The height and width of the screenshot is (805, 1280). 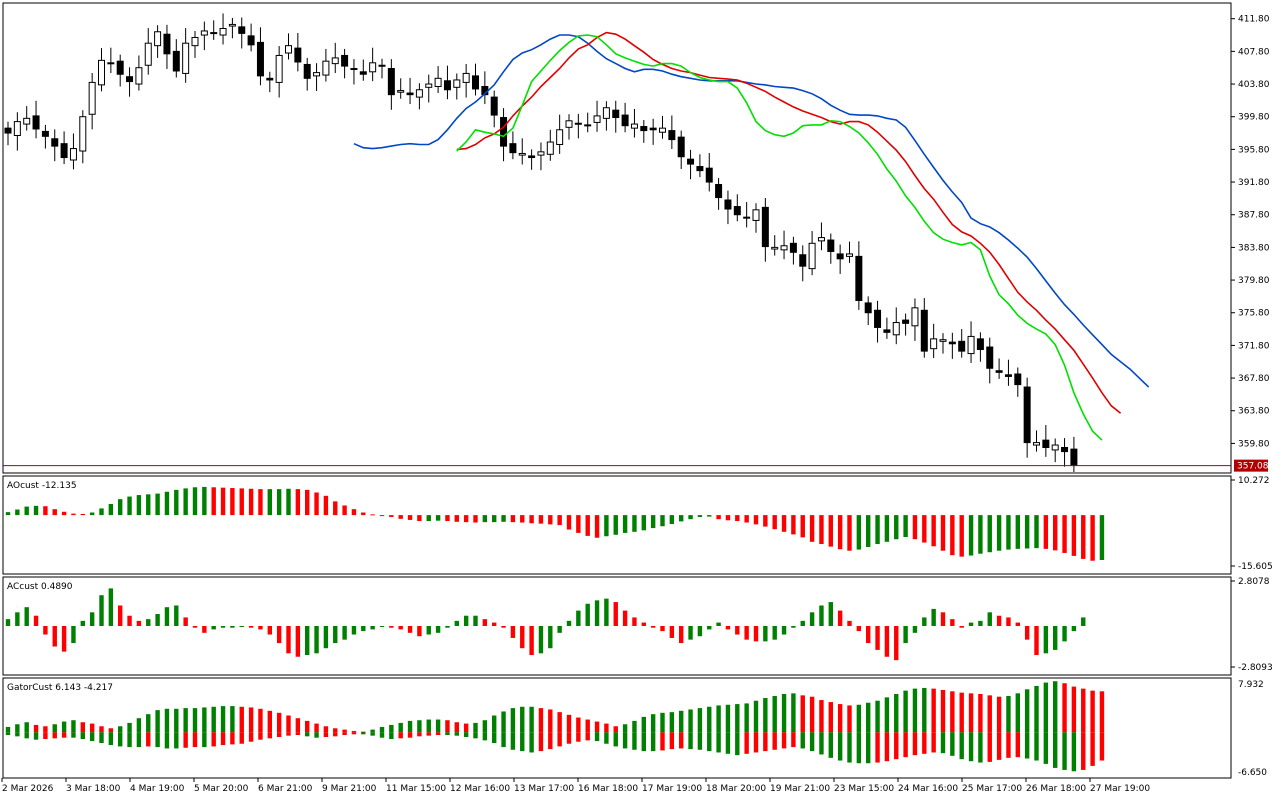 I want to click on ao-axis-label: -15.605, so click(x=1255, y=567).